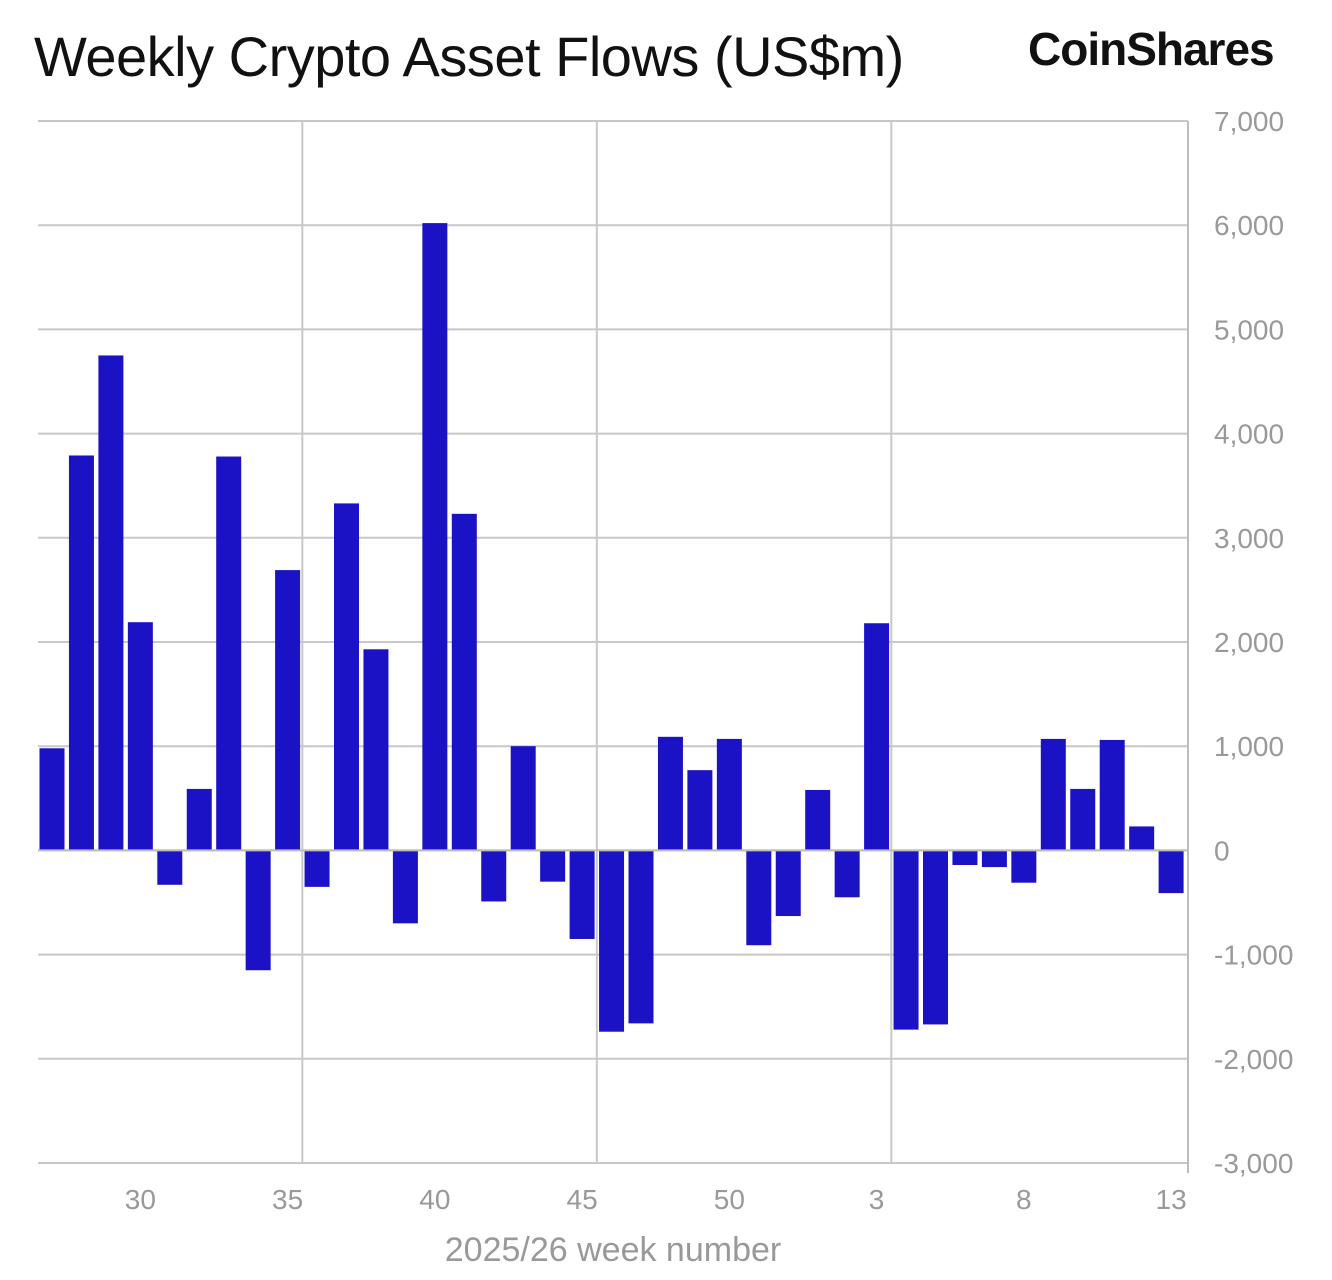  I want to click on chart-title: Weekly Crypto Asset Flows (US$m), so click(469, 56).